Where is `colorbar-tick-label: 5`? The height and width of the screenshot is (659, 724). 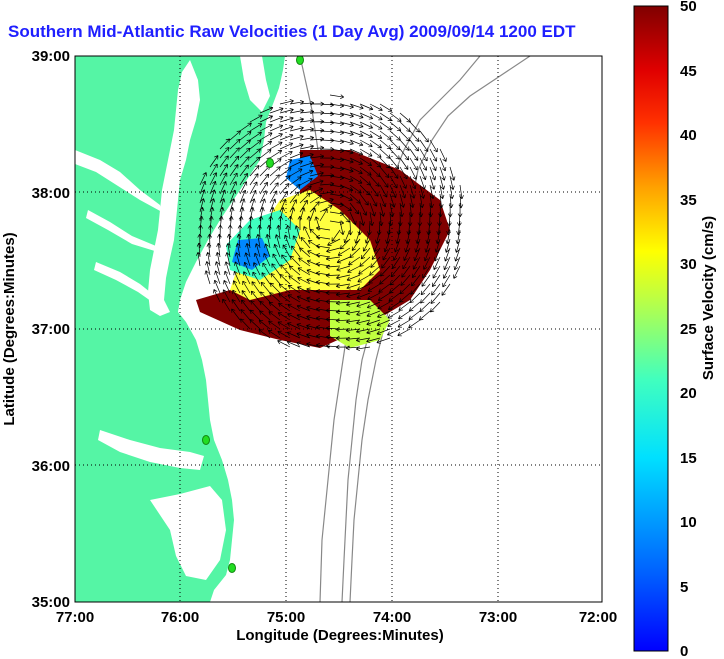 colorbar-tick-label: 5 is located at coordinates (684, 587).